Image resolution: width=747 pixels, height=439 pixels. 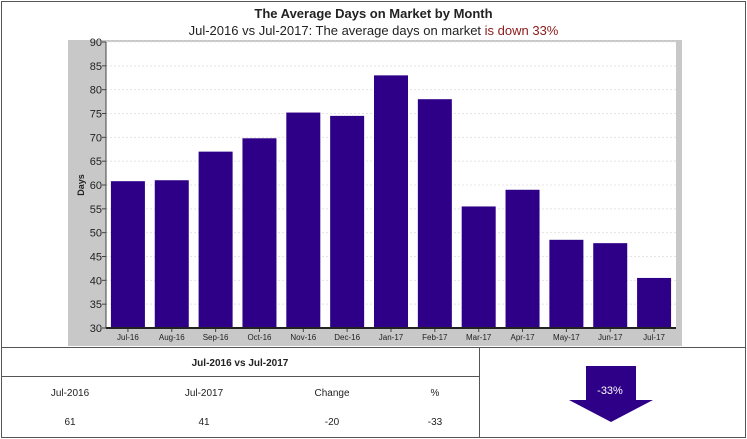 What do you see at coordinates (610, 391) in the screenshot?
I see `change-indicator-label: -33%` at bounding box center [610, 391].